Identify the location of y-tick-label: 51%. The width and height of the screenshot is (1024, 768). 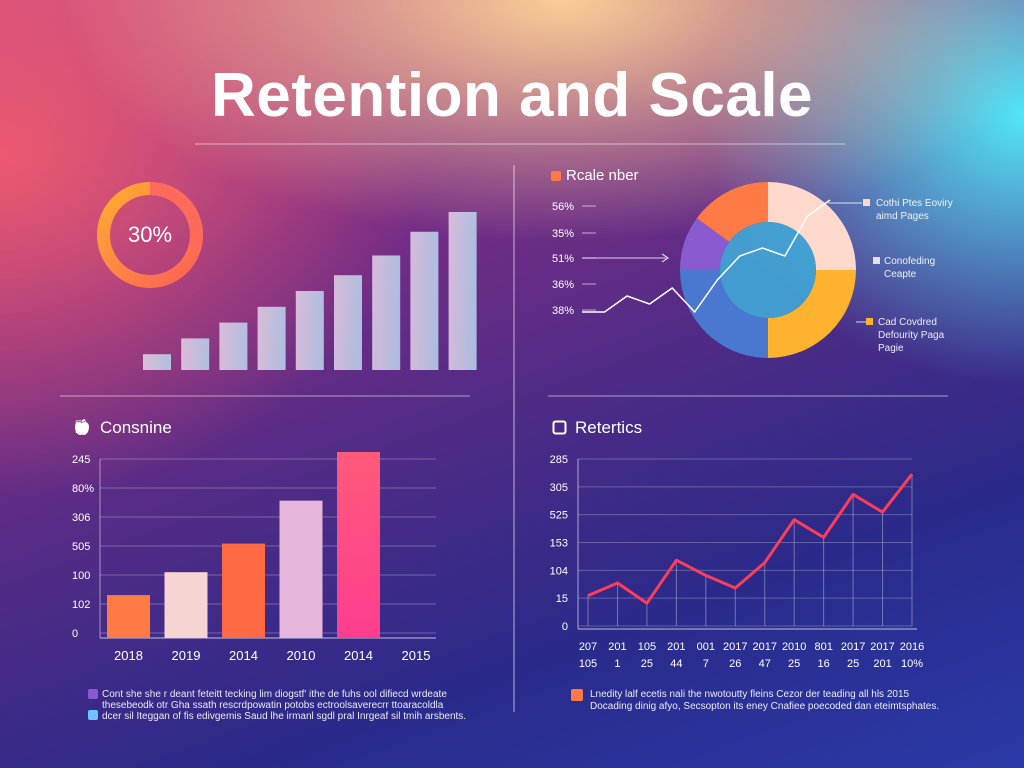
(563, 259).